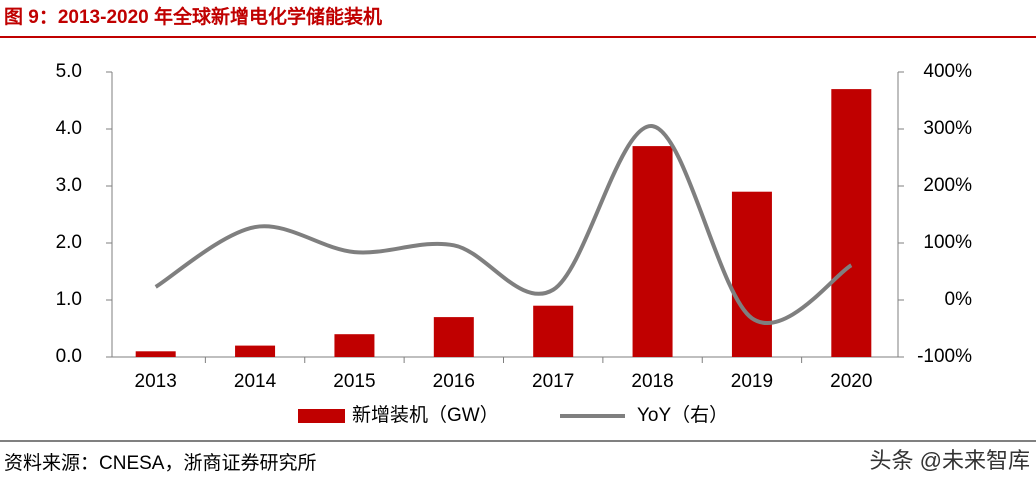  I want to click on watermark: 头条 @未来智库, so click(950, 460).